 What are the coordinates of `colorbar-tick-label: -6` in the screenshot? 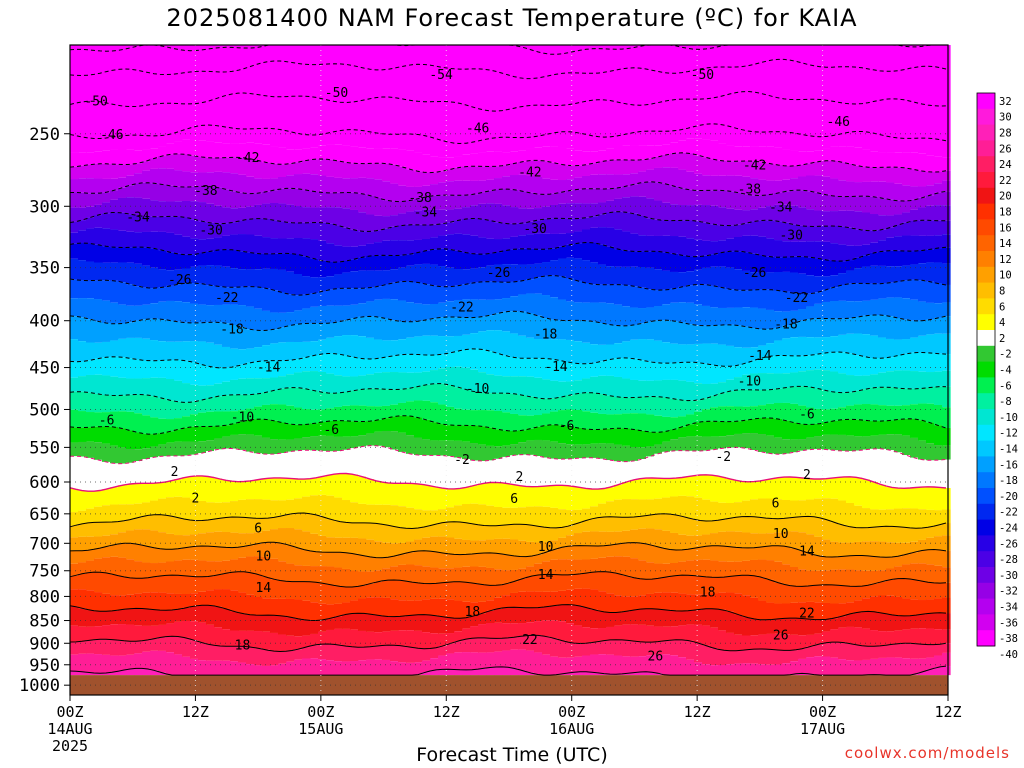 It's located at (1005, 386).